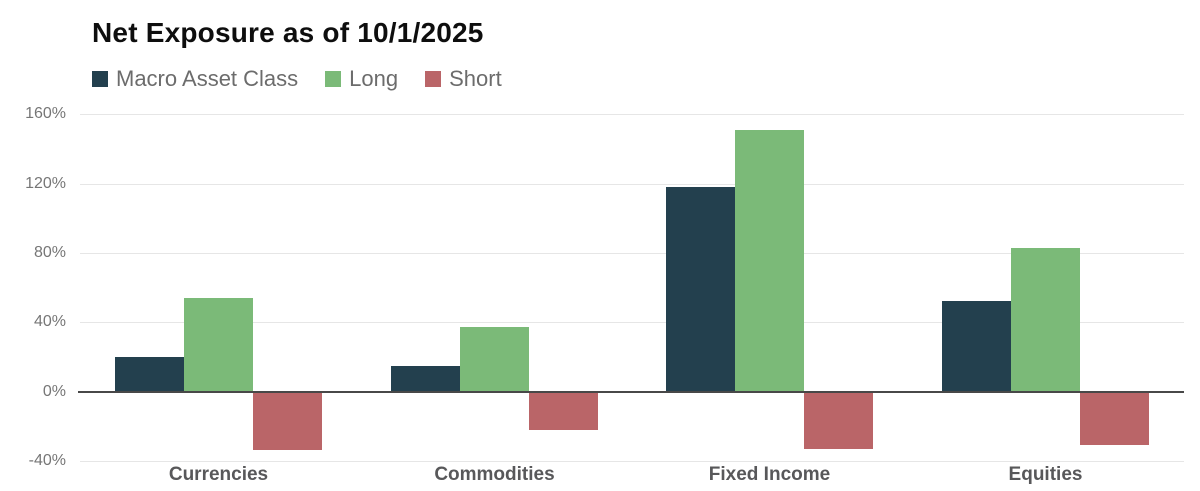 The image size is (1200, 491). I want to click on y-axis-tick-label: -40%, so click(47, 460).